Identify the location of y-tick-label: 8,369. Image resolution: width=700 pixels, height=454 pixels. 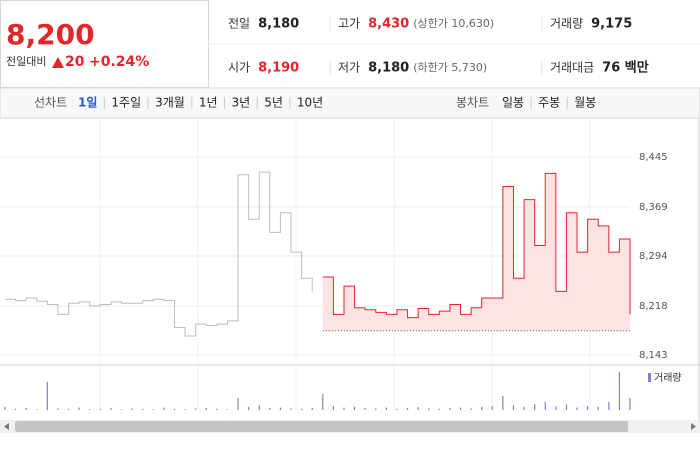
(653, 207).